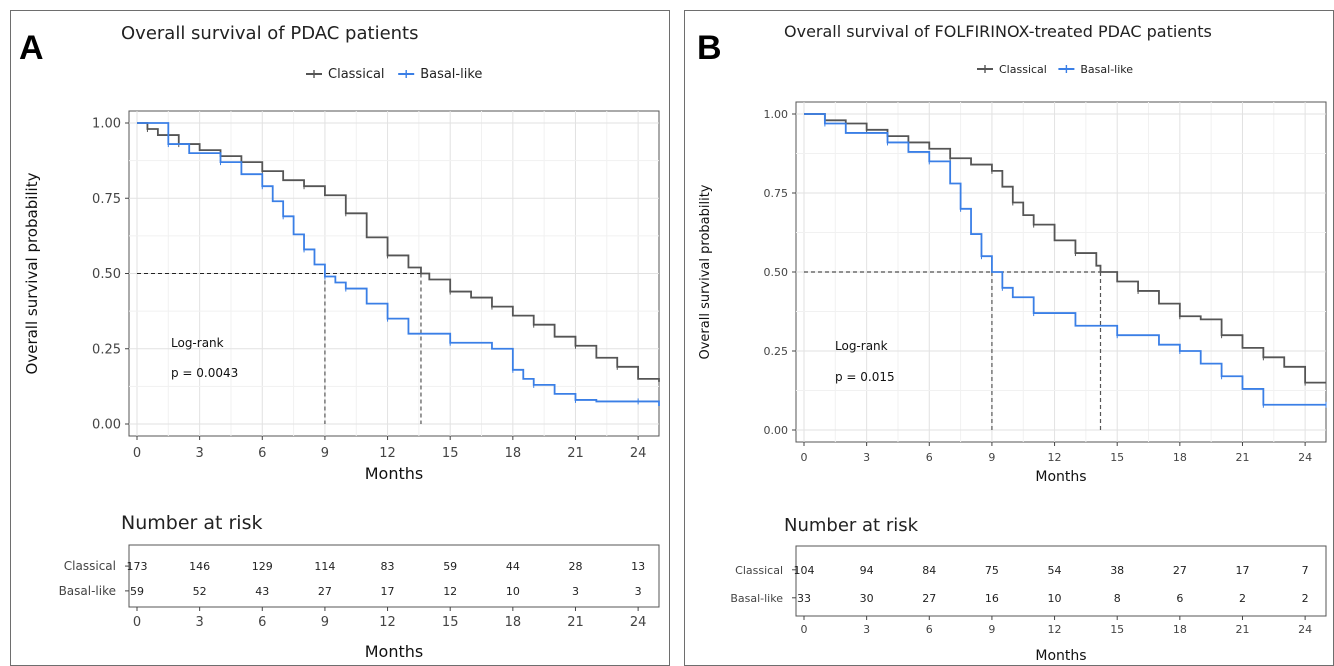 This screenshot has height=666, width=1334. What do you see at coordinates (513, 622) in the screenshot?
I see `risk-x-tick-label: 18` at bounding box center [513, 622].